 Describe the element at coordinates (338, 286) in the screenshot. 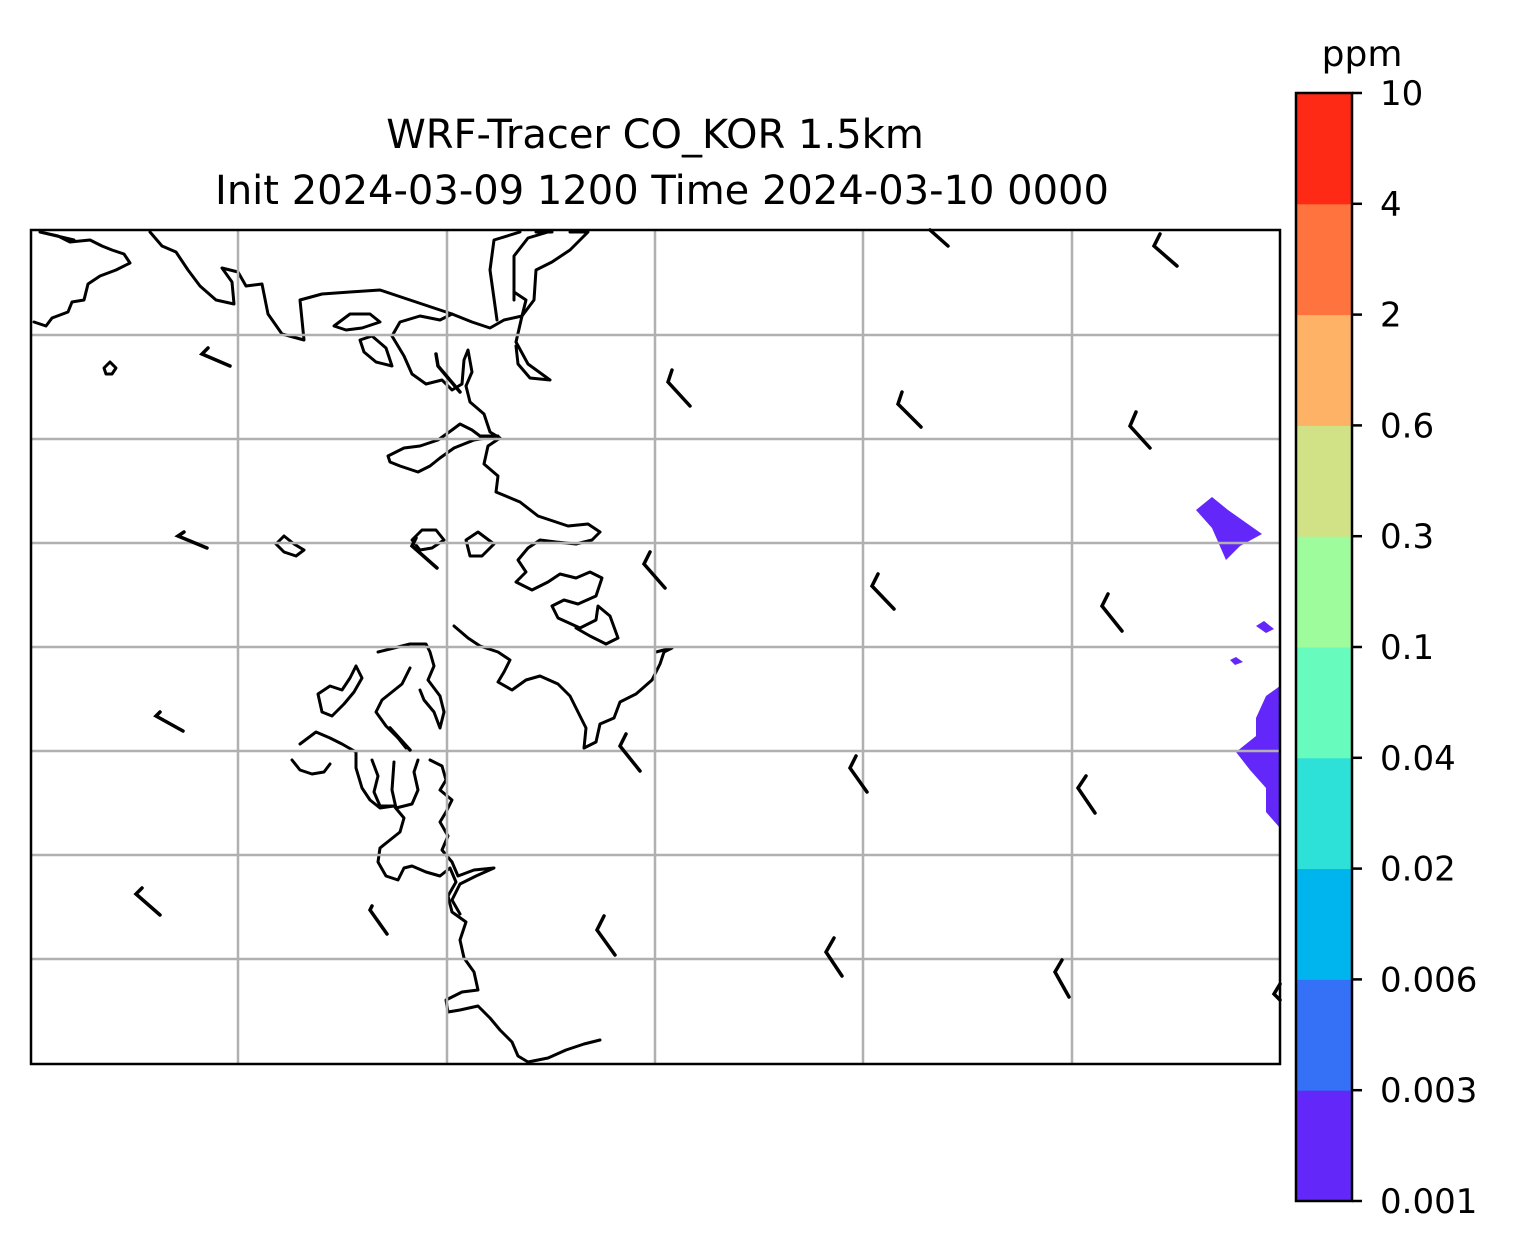

I see `coastline-mainland-west` at that location.